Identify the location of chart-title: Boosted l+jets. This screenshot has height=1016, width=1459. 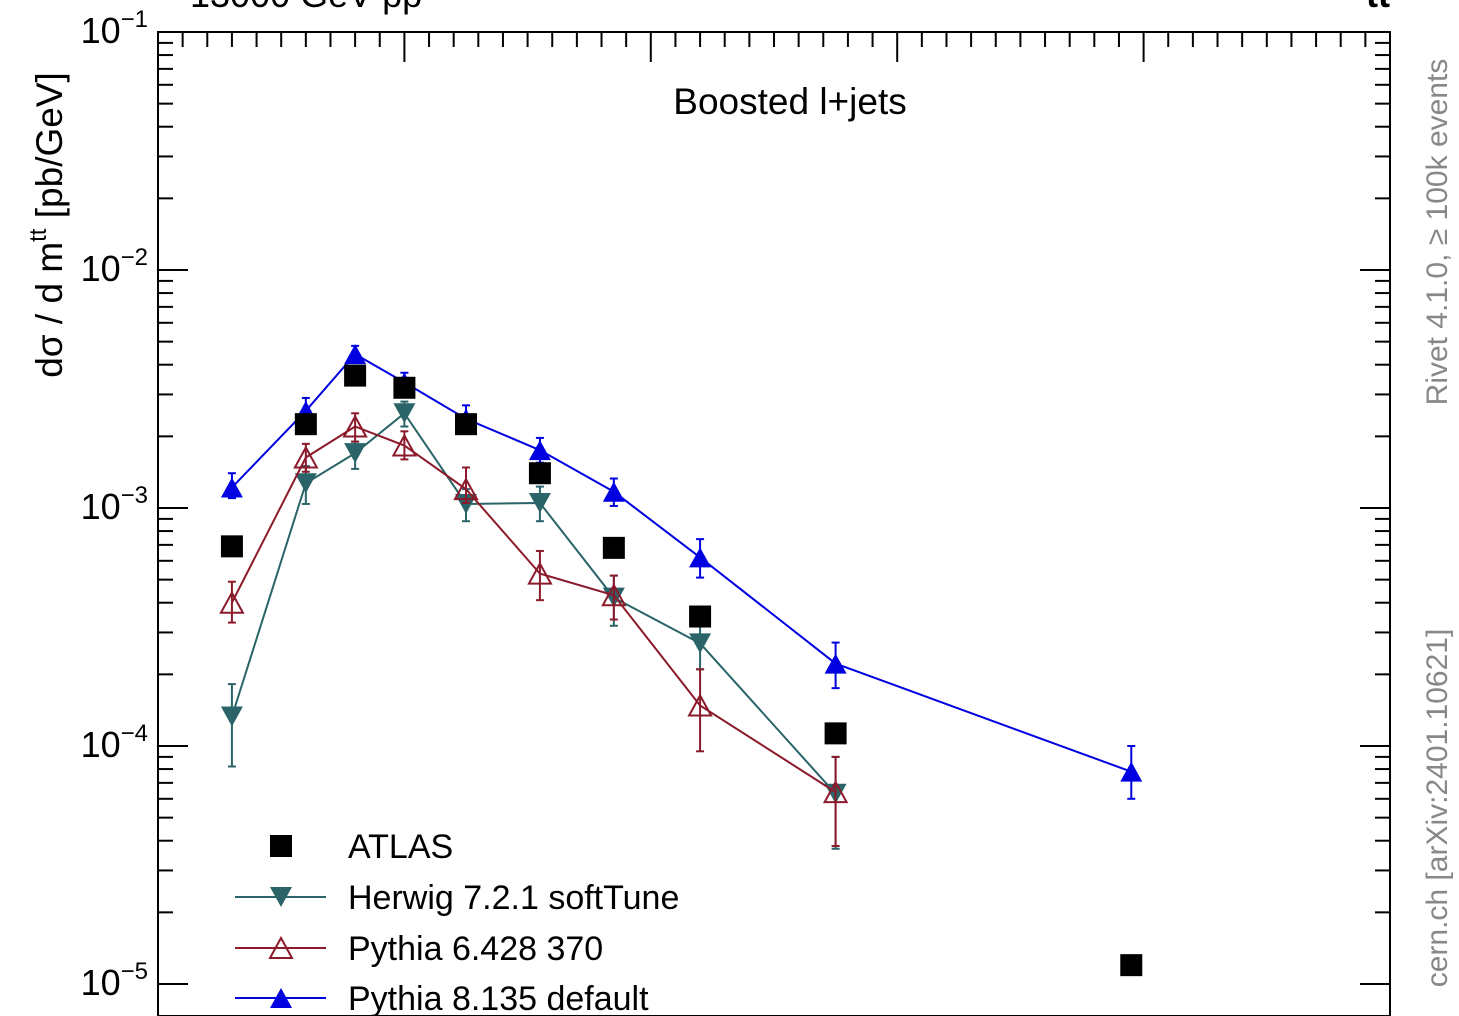
(789, 101).